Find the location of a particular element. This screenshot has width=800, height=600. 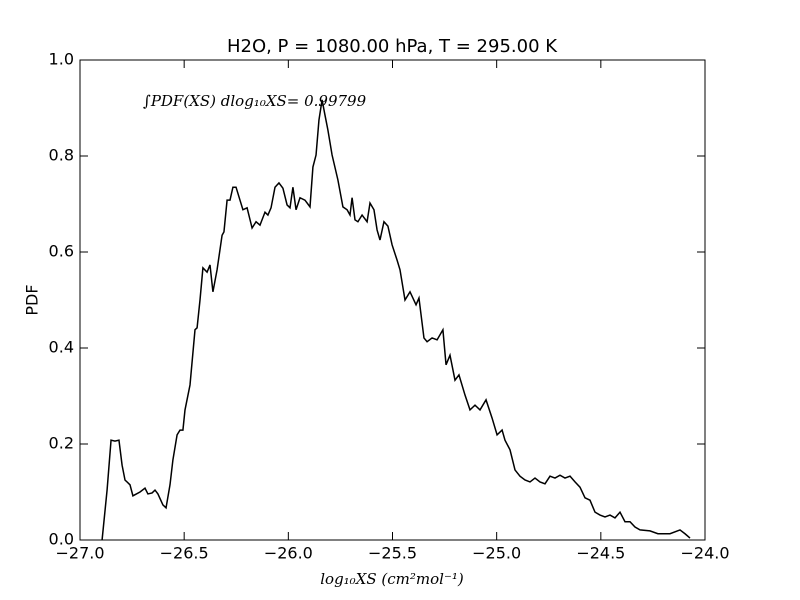

x-tick-label: −26.0 is located at coordinates (288, 553).